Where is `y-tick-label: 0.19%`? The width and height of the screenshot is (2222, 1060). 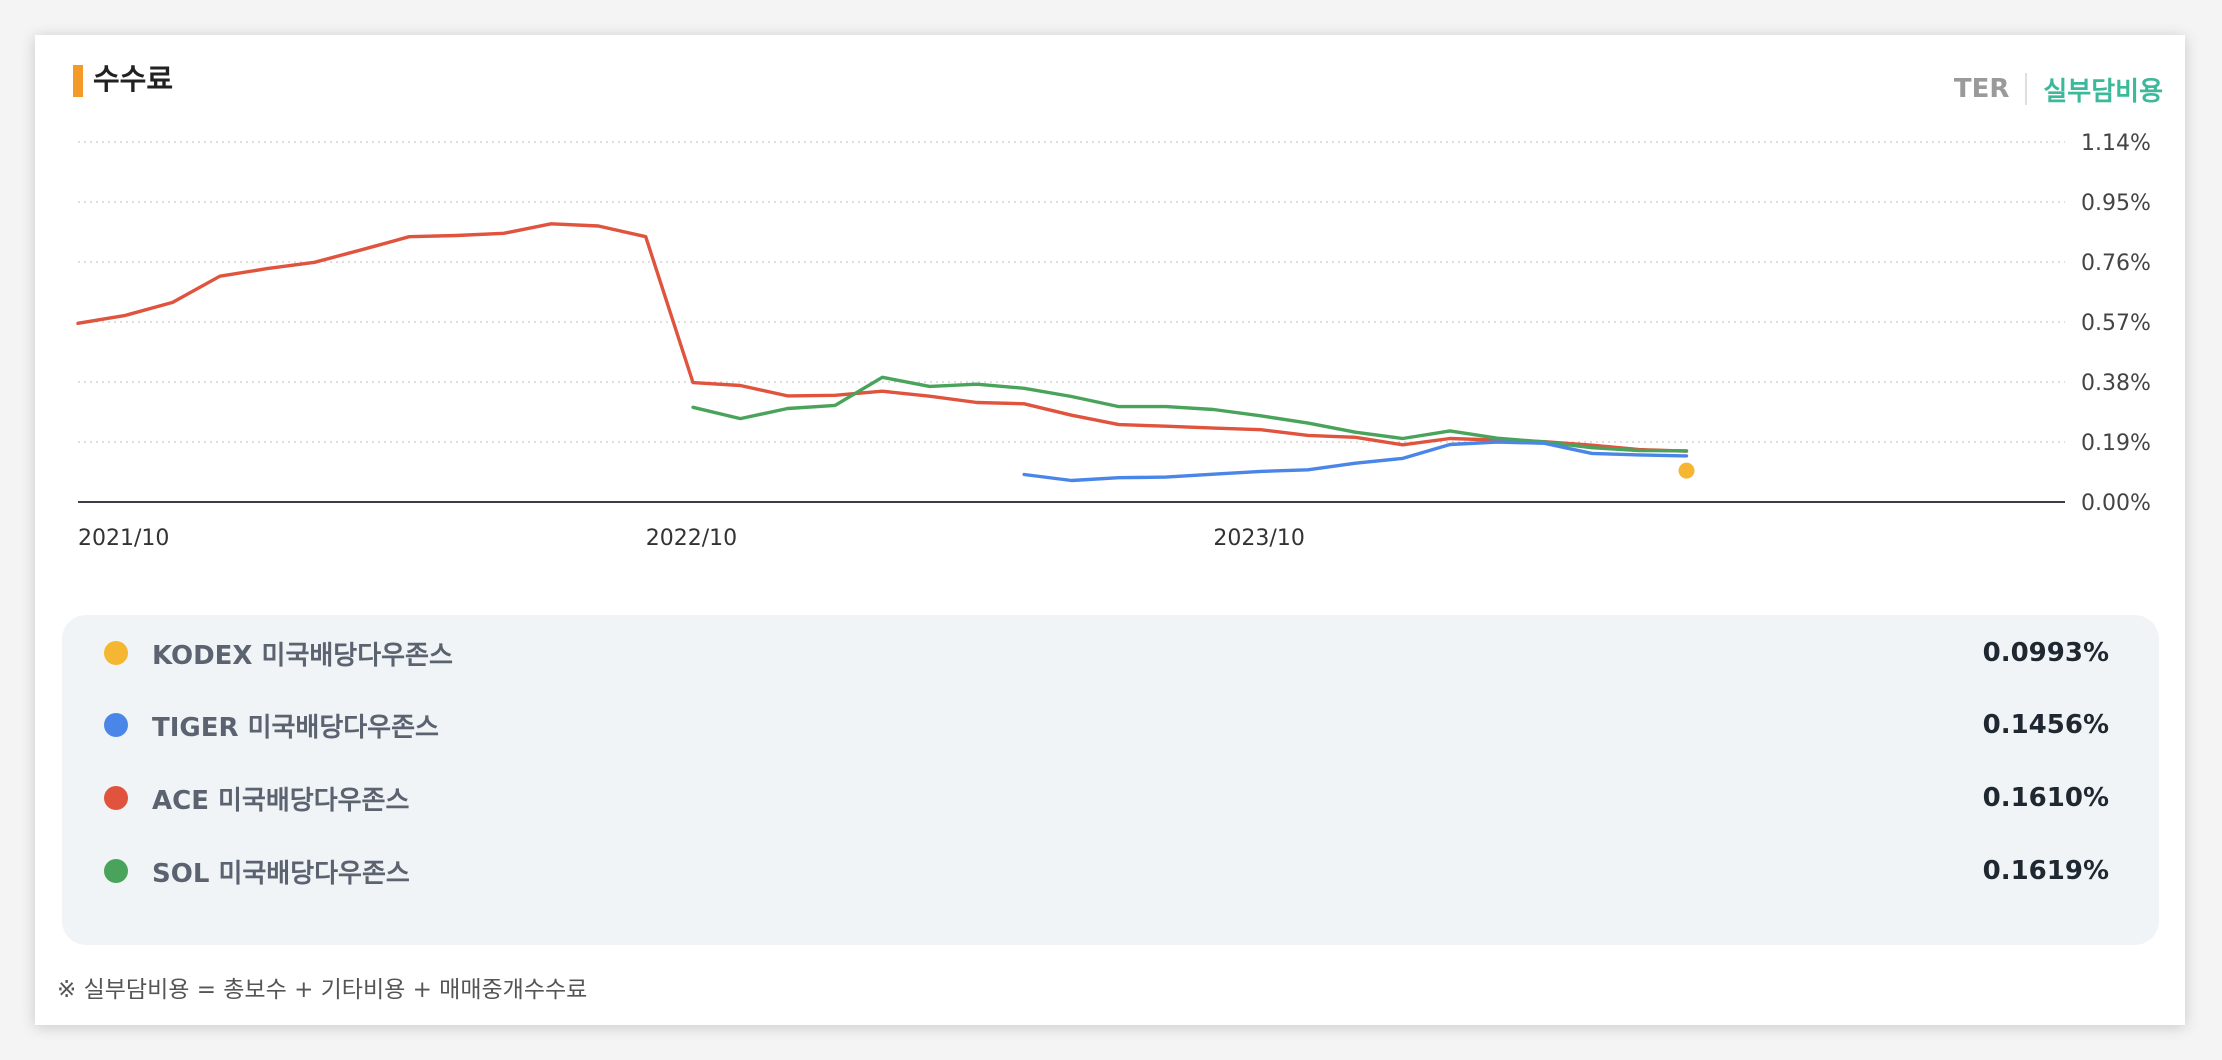 y-tick-label: 0.19% is located at coordinates (2116, 443).